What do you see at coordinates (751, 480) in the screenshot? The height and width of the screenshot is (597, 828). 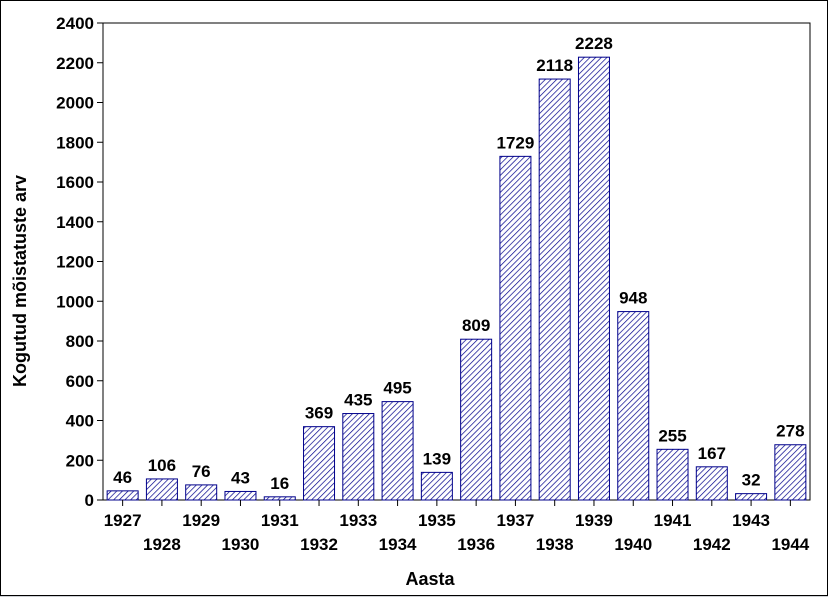 I see `data-label-1943: 32` at bounding box center [751, 480].